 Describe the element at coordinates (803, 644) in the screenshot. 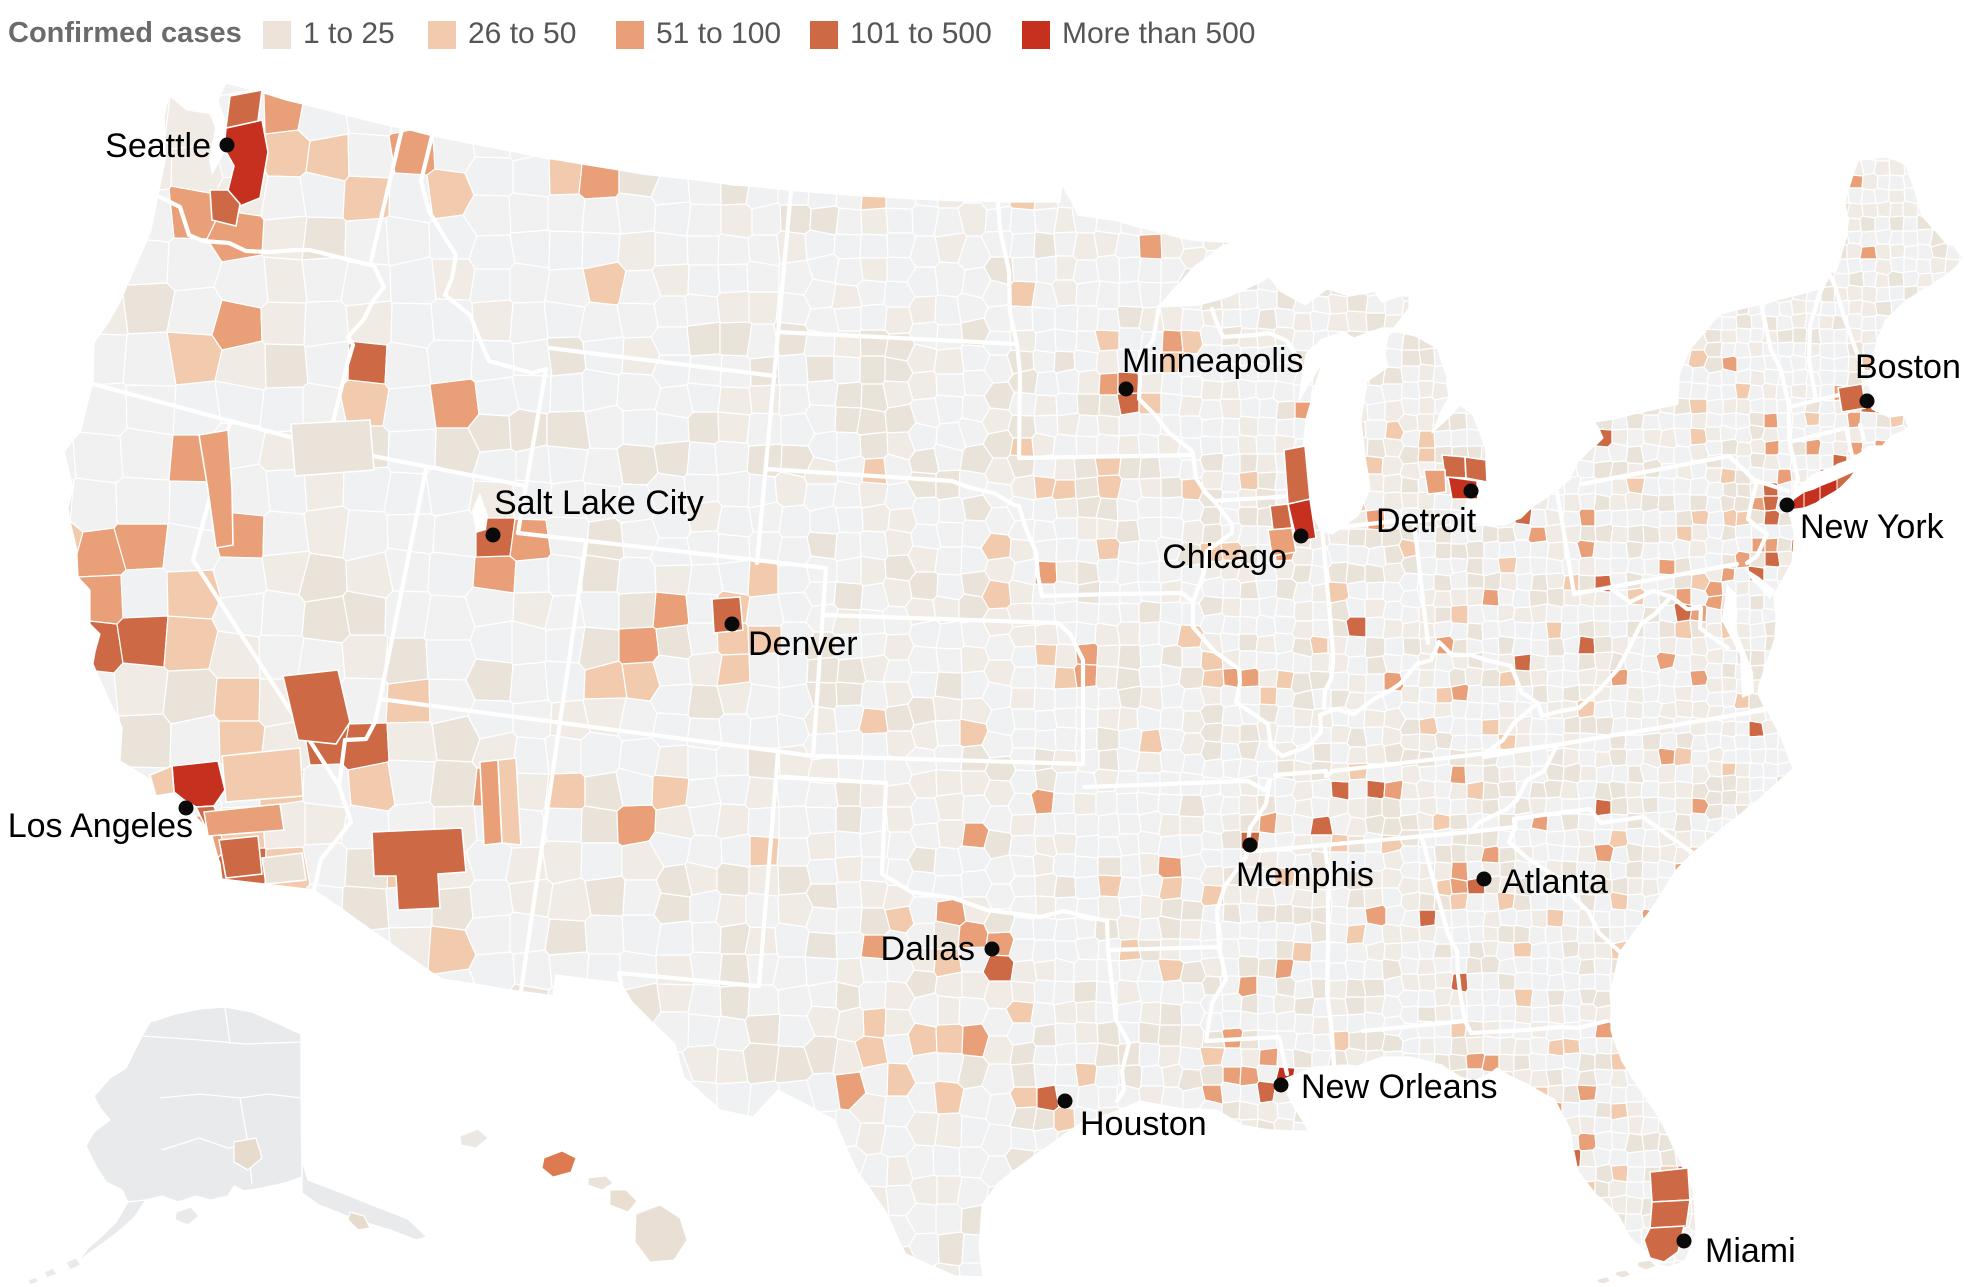

I see `svg-text: Denver` at that location.